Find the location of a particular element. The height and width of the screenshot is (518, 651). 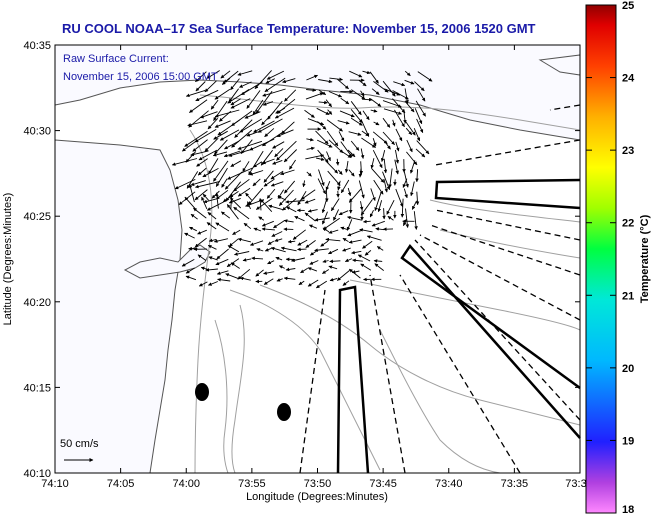

colorbar-ticks: 25 24 23 22 21 20 19 18 is located at coordinates (610, 258).